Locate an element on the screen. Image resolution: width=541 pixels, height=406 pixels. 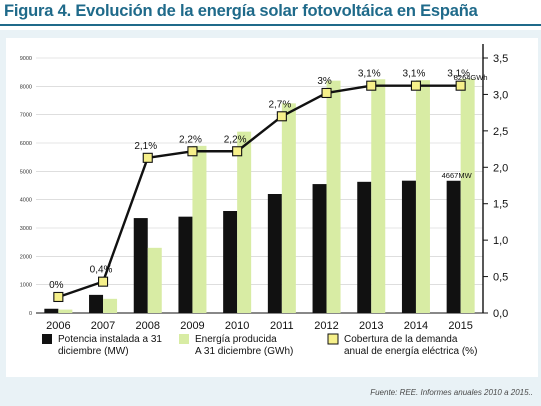
legend-label-line2: anual de energía eléctrica (%) is located at coordinates (410, 351).